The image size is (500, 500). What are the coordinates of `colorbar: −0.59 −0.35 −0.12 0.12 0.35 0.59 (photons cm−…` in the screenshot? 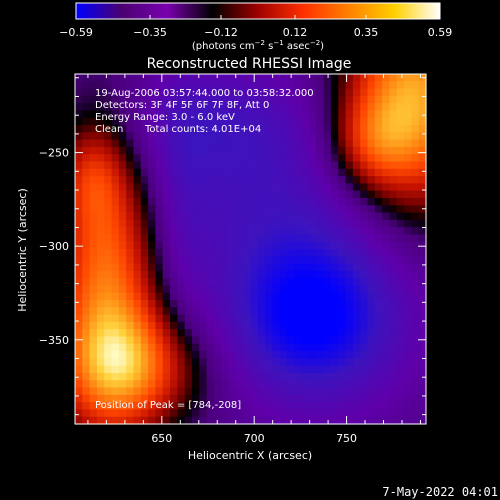 It's located at (255, 27).